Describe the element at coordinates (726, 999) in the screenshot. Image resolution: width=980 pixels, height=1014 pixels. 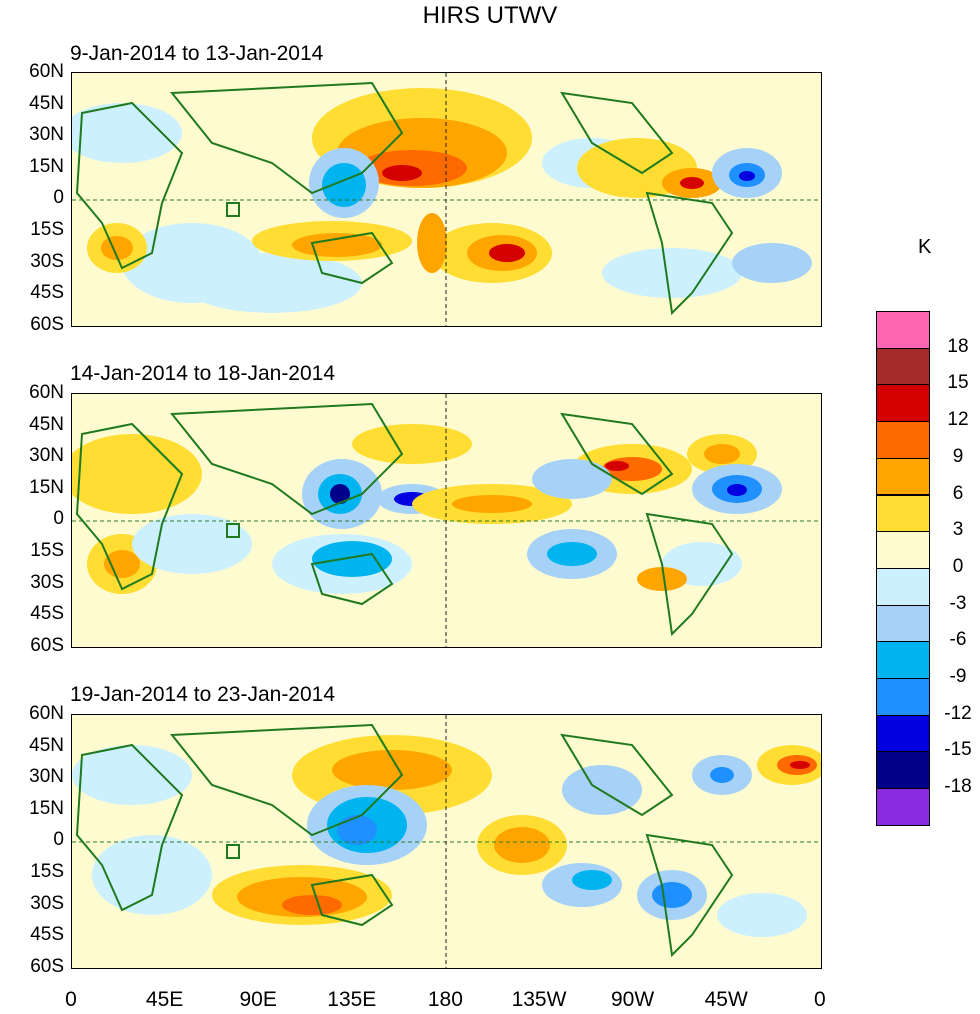
I see `lon-label: 45W` at that location.